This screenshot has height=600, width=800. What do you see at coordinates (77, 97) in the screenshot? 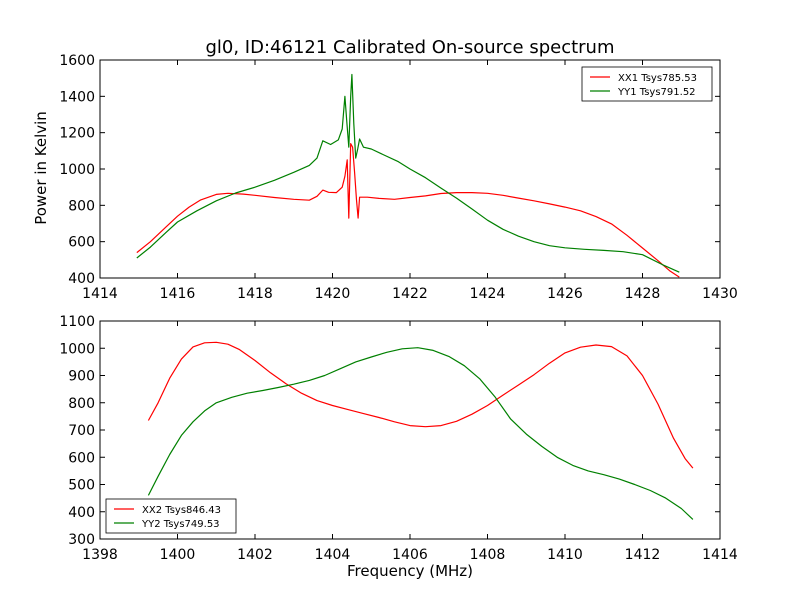
I see `y-tick-label: 1400` at bounding box center [77, 97].